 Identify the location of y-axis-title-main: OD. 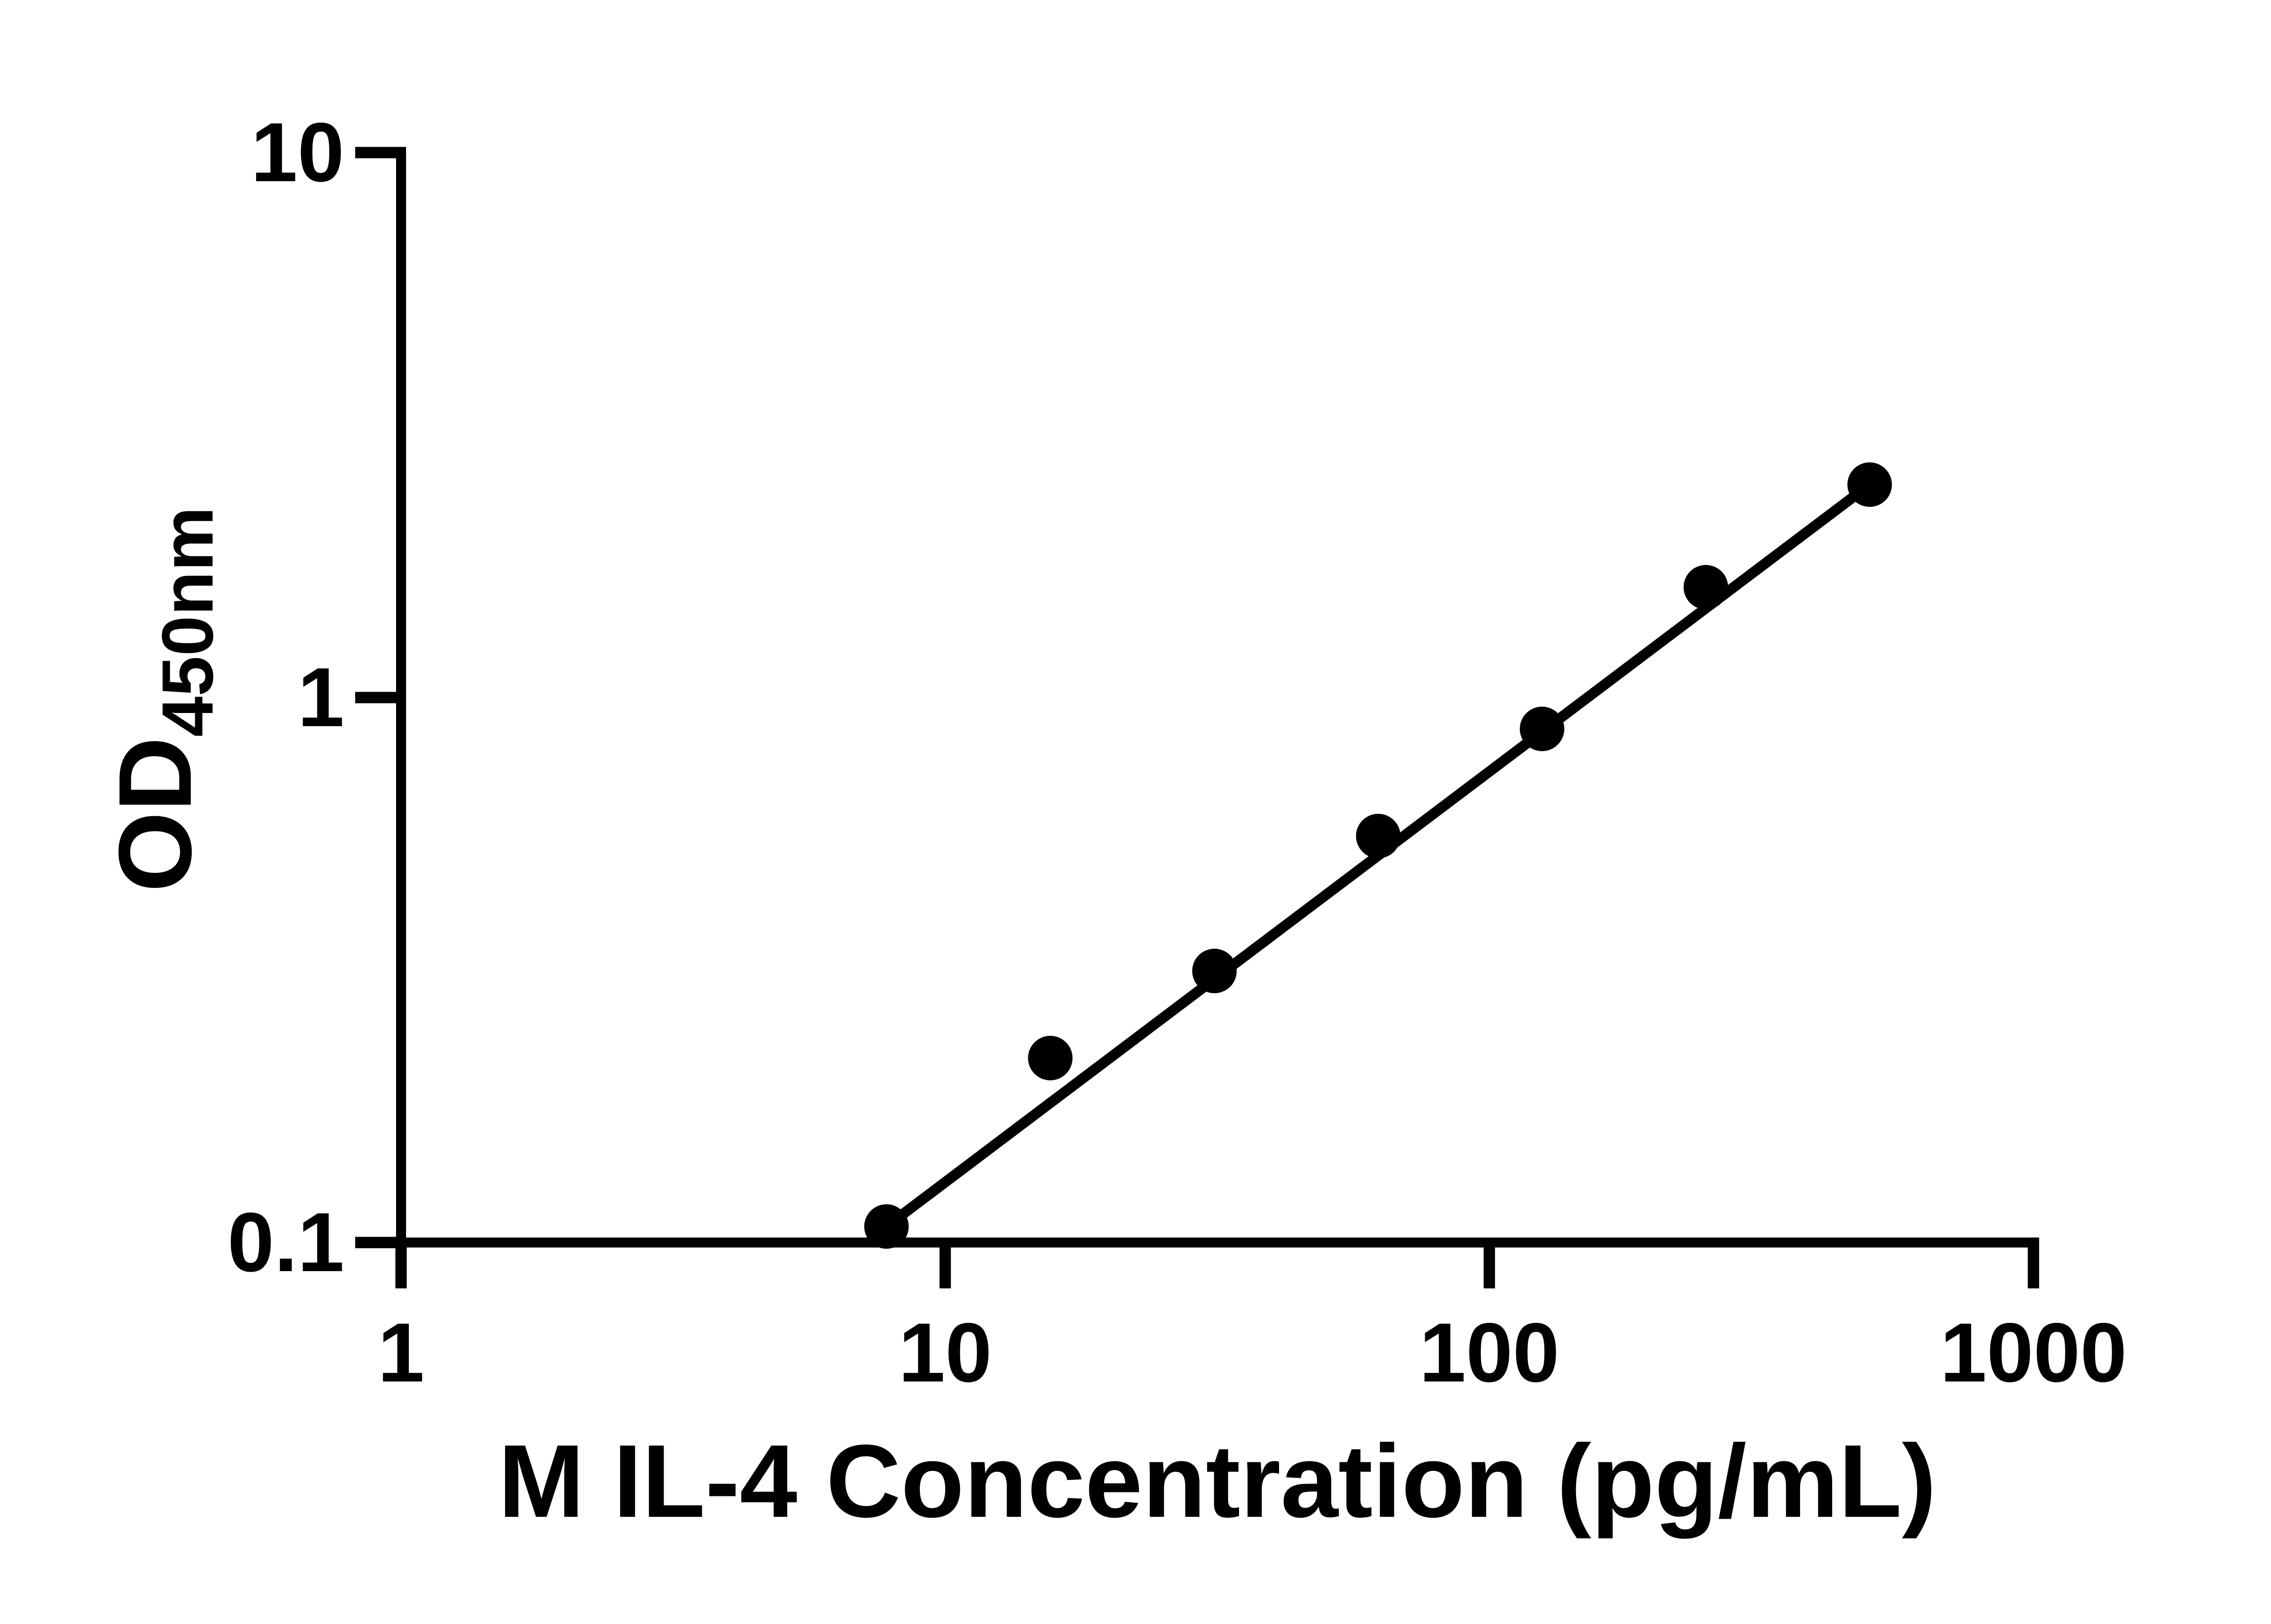
(155, 814).